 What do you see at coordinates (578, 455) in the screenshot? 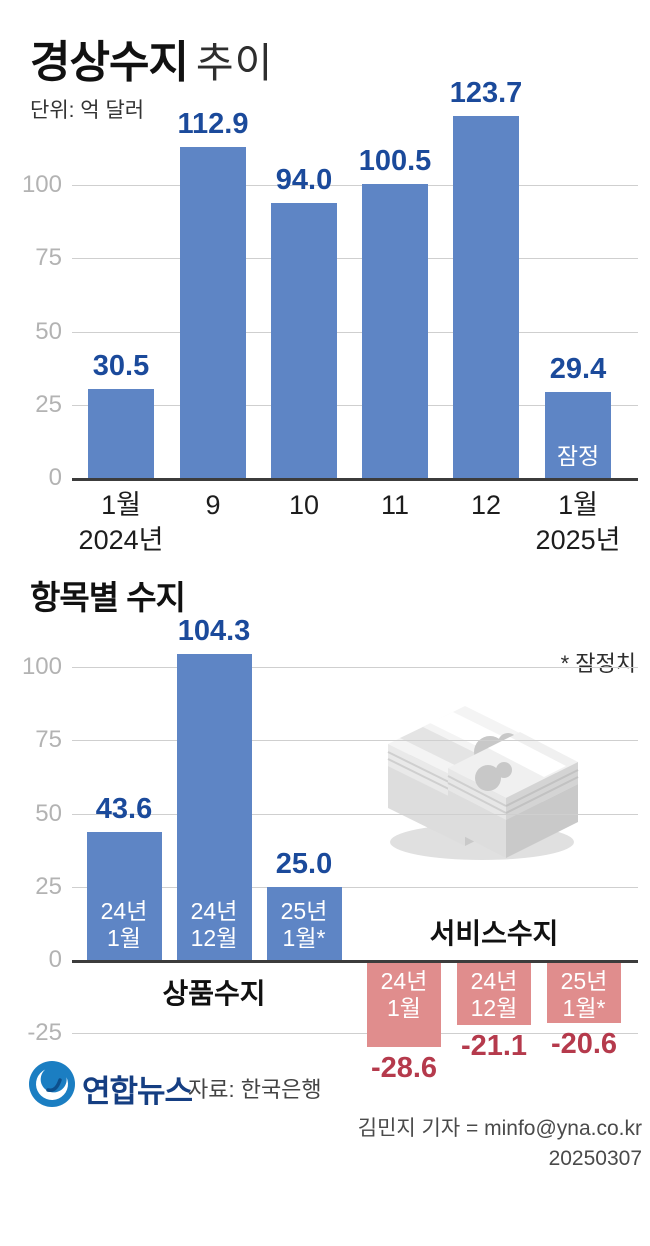
I see `bar-annotation: 잠정` at bounding box center [578, 455].